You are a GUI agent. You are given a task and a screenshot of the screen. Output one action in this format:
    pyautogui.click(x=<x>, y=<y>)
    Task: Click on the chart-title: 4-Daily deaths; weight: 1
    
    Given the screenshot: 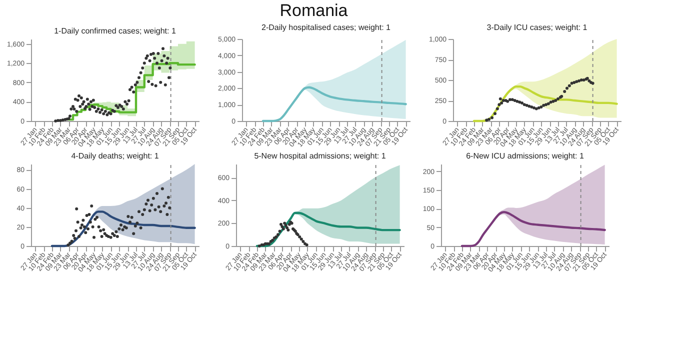 What is the action you would take?
    pyautogui.click(x=115, y=156)
    